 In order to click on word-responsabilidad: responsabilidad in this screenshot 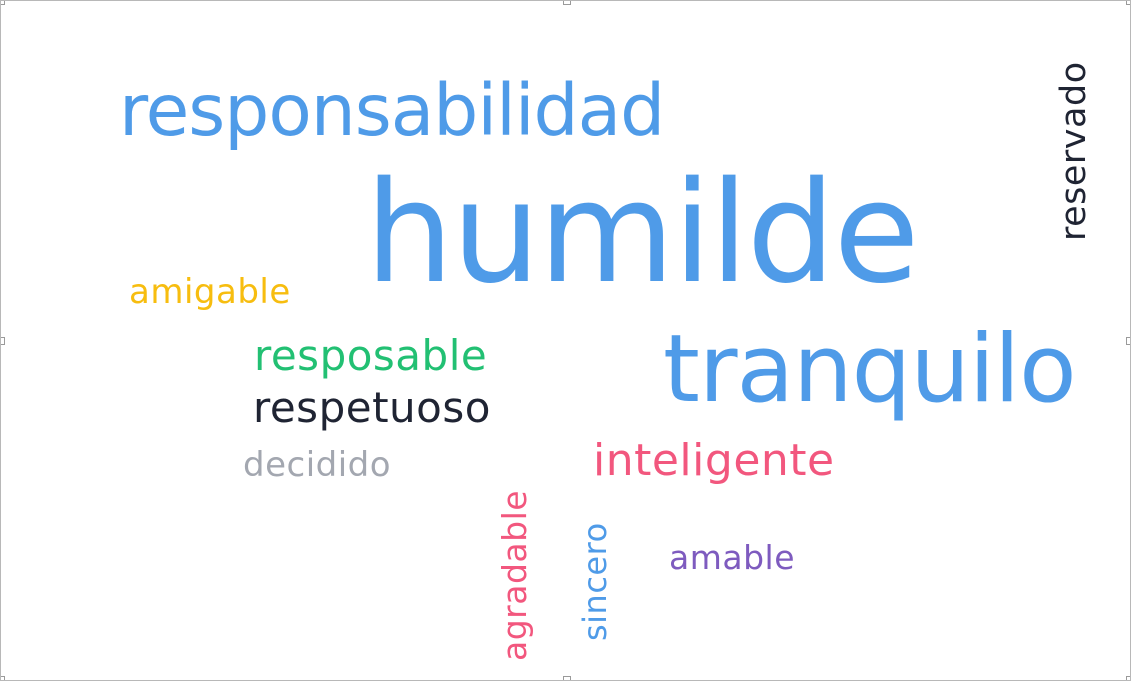, I will do `click(392, 110)`.